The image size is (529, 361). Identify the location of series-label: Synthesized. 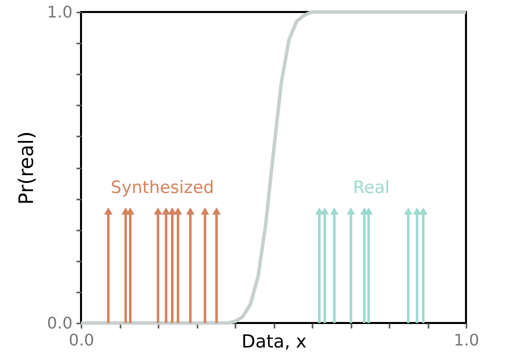
(162, 188).